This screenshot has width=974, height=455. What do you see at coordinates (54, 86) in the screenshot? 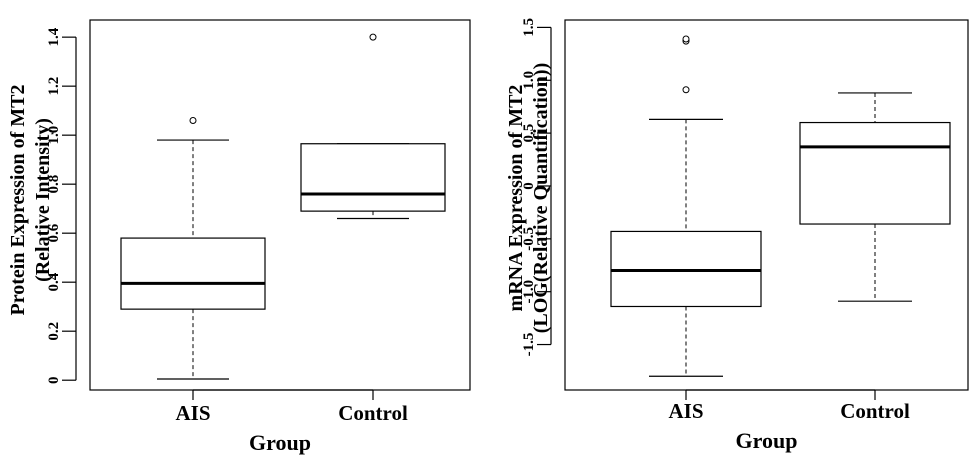
I see `y-tick-label: 1.2` at bounding box center [54, 86].